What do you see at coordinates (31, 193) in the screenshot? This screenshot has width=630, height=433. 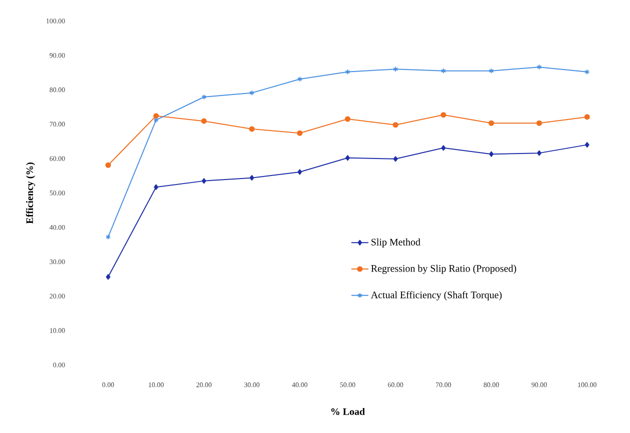 I see `y-axis-title: Efficiency (%)` at bounding box center [31, 193].